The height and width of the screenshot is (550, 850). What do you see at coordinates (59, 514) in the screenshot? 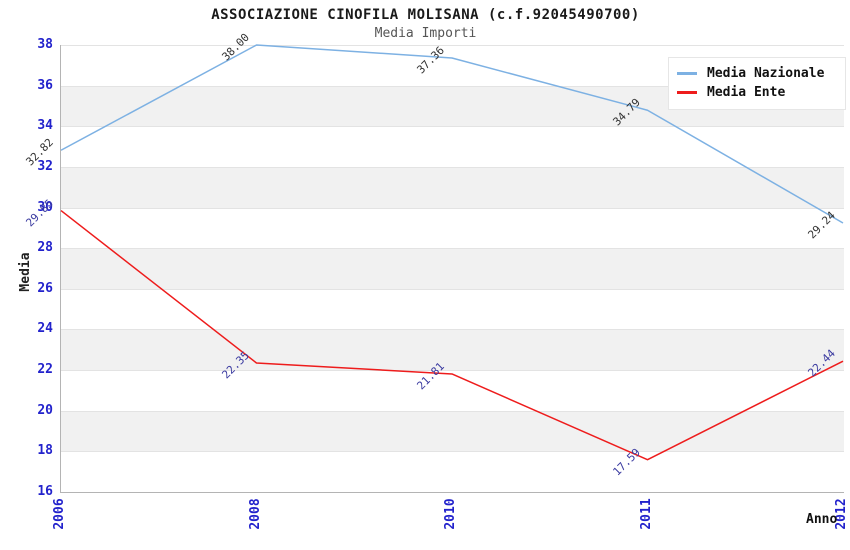
I see `x-tick-label: 2006` at bounding box center [59, 514].